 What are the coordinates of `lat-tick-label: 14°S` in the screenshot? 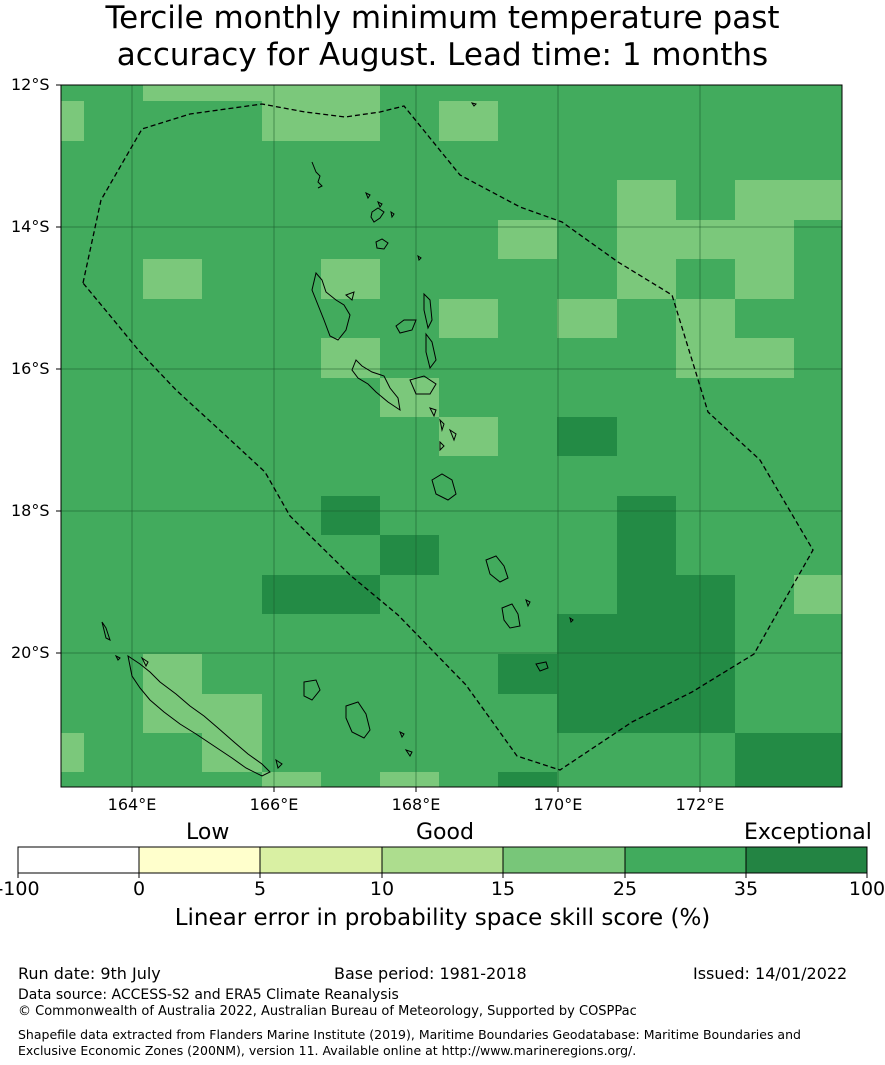 It's located at (30, 226).